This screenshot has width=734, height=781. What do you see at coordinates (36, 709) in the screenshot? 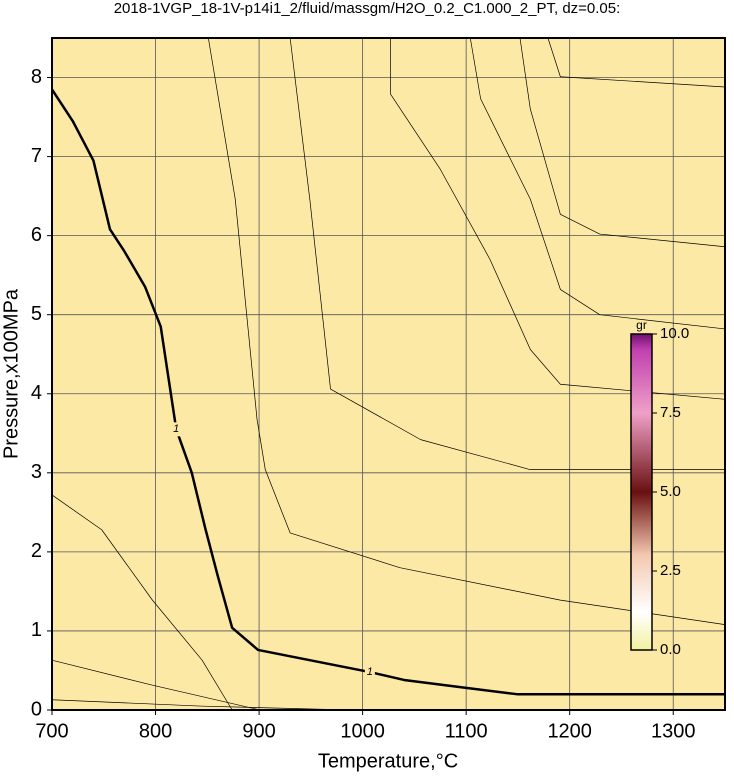
I see `y-tick-label: 0` at bounding box center [36, 709].